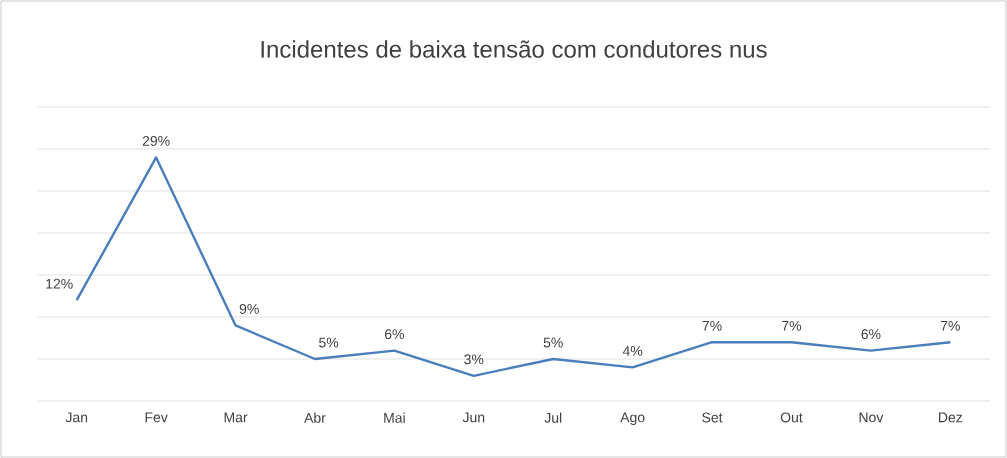 Image resolution: width=1007 pixels, height=458 pixels. I want to click on x-tick-label: Dez, so click(951, 417).